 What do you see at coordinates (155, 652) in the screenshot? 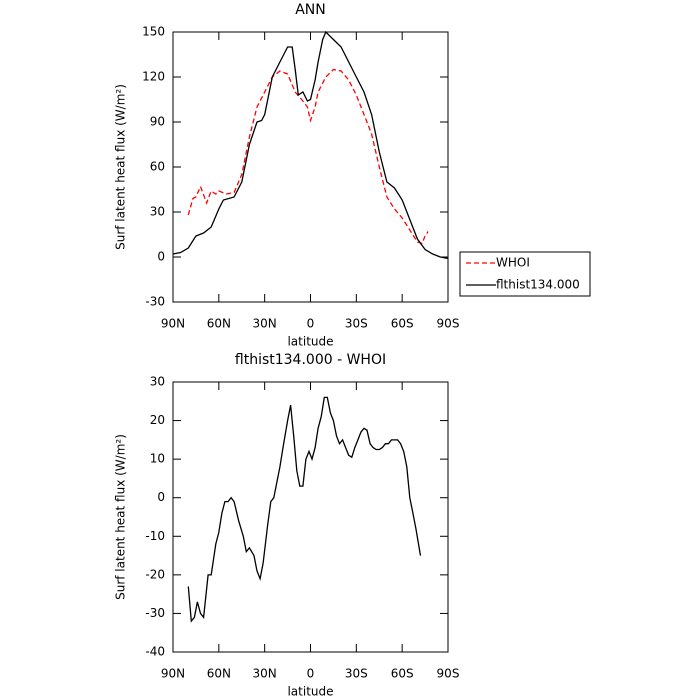
I see `y-tick-label: -40` at bounding box center [155, 652].